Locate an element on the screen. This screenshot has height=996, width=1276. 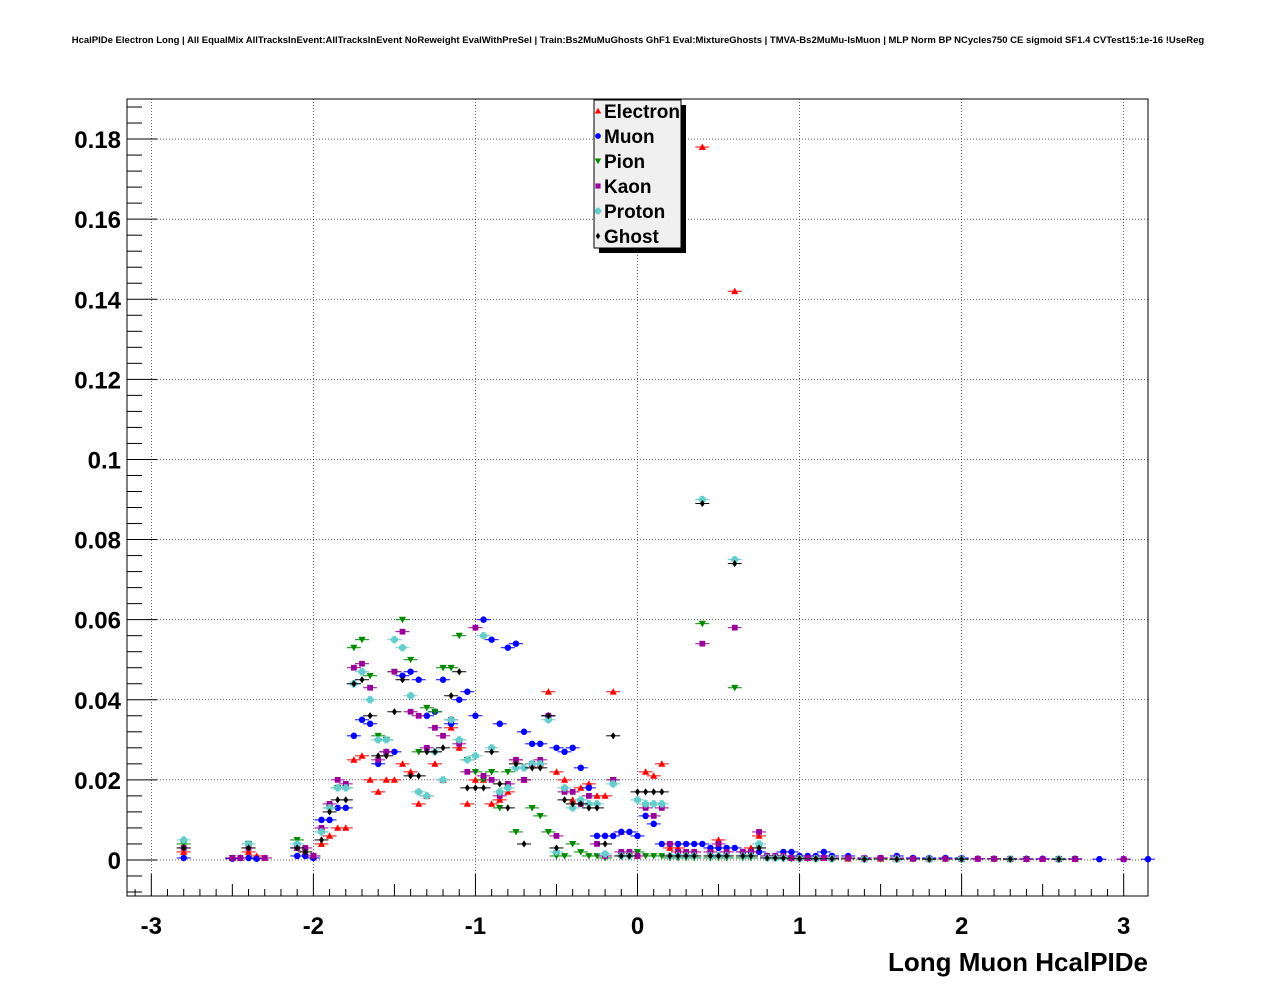
y-tick-label: 0.06 is located at coordinates (97, 621).